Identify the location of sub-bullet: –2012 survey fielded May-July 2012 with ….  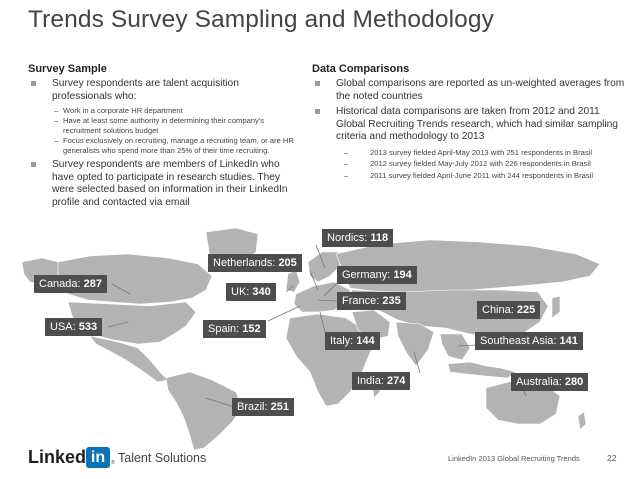
(467, 163).